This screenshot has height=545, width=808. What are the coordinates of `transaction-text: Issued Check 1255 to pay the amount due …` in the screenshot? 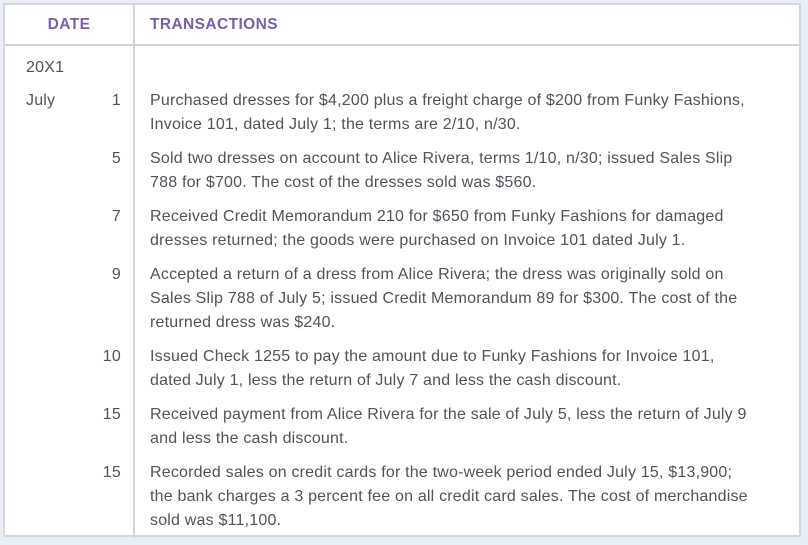 It's located at (432, 368).